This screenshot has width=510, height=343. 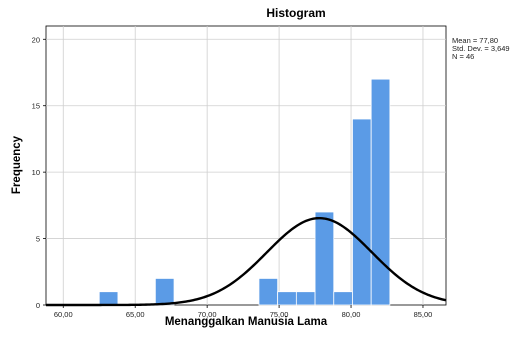 I want to click on y-tick-label-0: 0, so click(x=38, y=305).